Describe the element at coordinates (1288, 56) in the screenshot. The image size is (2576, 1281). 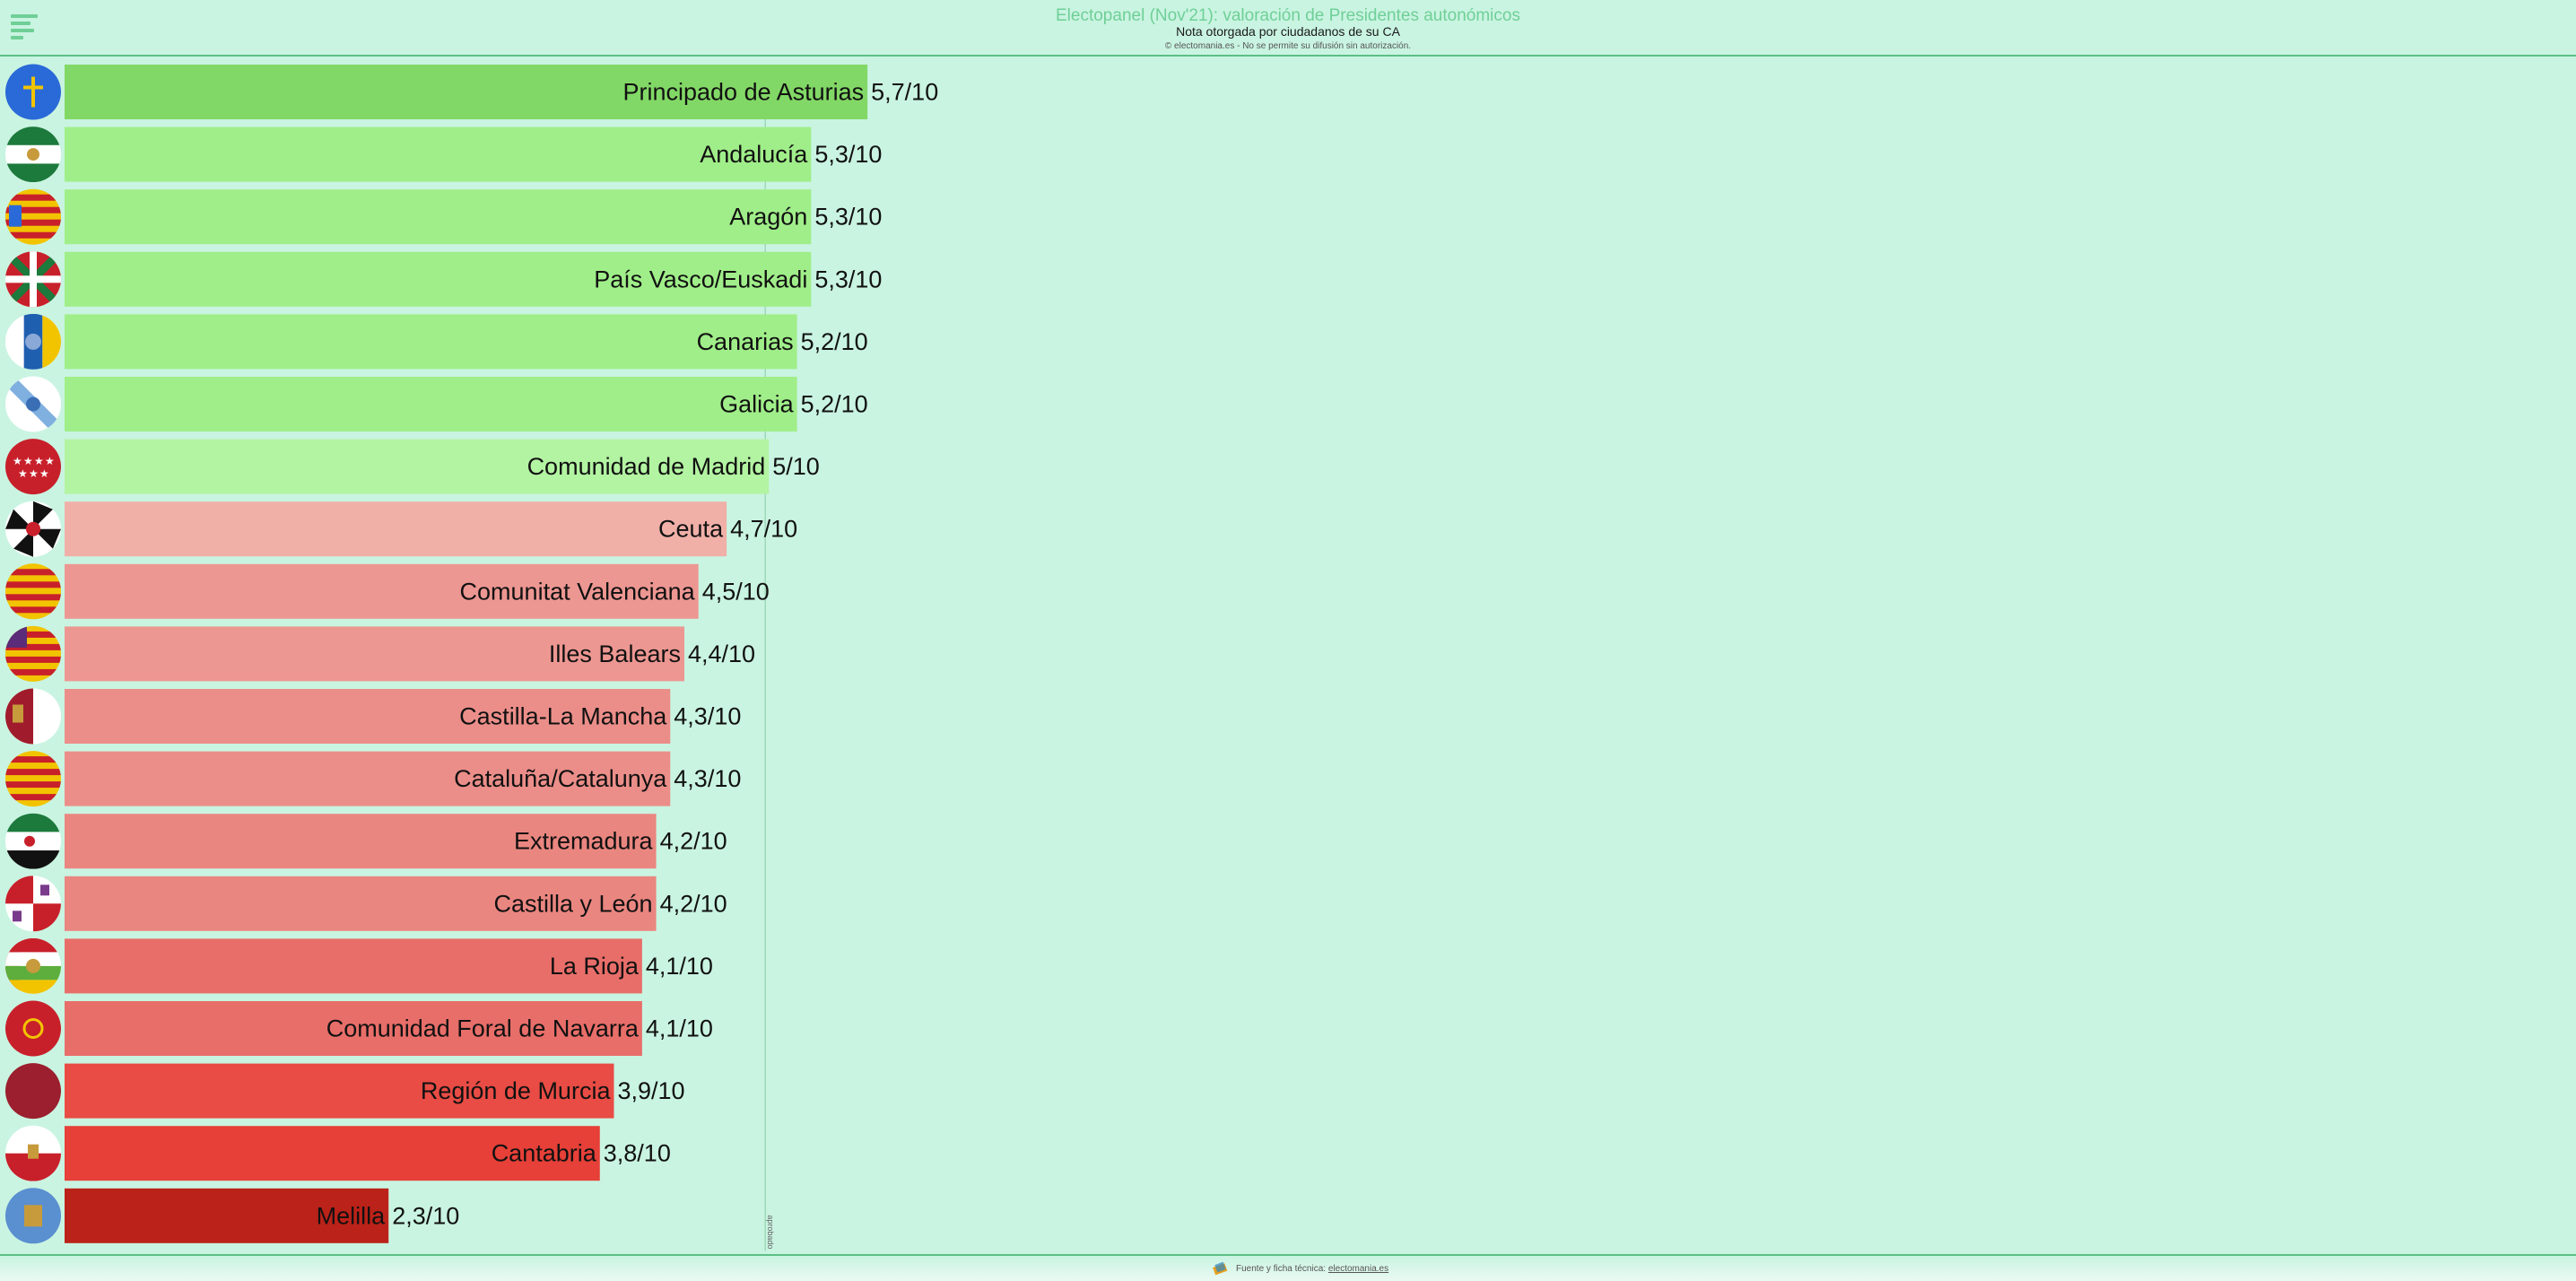
I see `header-divider` at that location.